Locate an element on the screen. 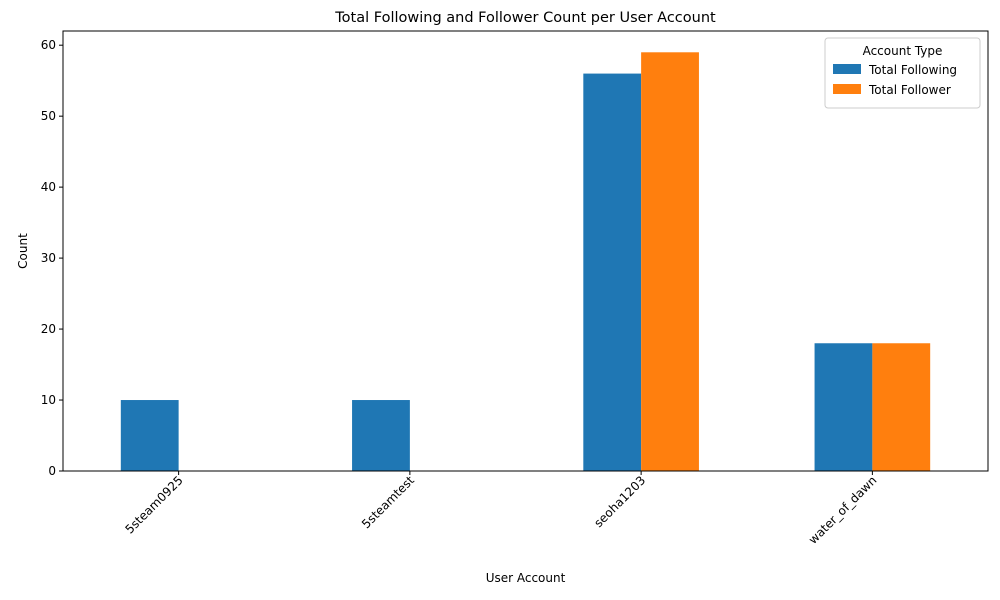 Image resolution: width=1000 pixels, height=600 pixels. bar-total-follower-water-of-dawn is located at coordinates (901, 407).